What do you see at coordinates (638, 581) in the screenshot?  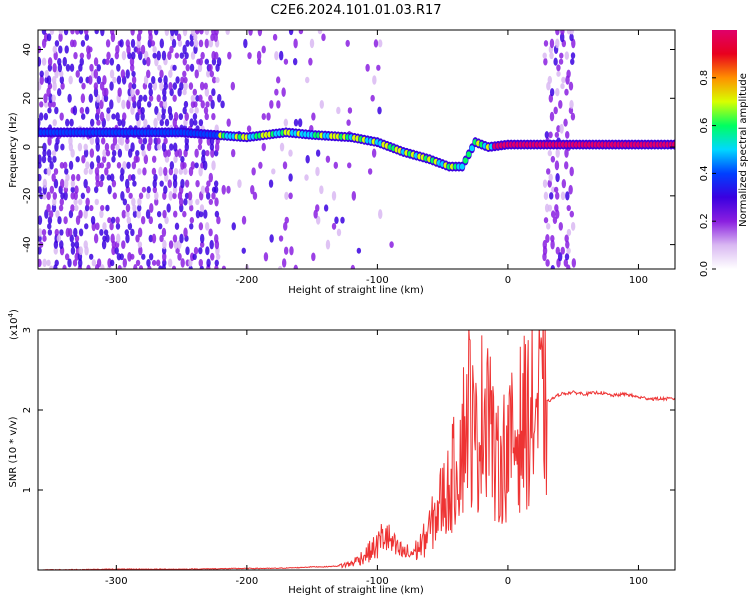 I see `snr-xtick-label: 100` at bounding box center [638, 581].